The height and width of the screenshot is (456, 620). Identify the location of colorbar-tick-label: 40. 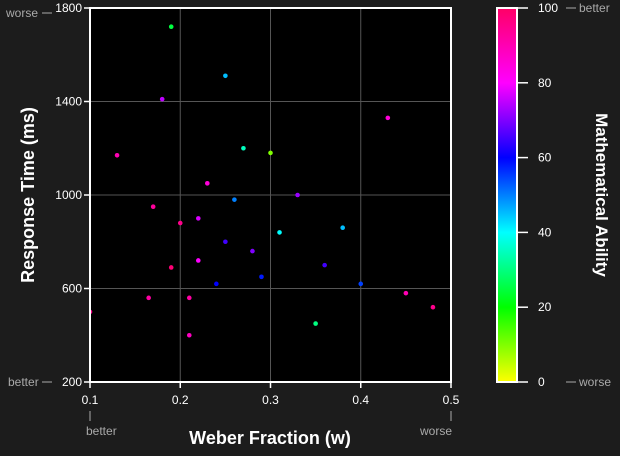
(545, 232).